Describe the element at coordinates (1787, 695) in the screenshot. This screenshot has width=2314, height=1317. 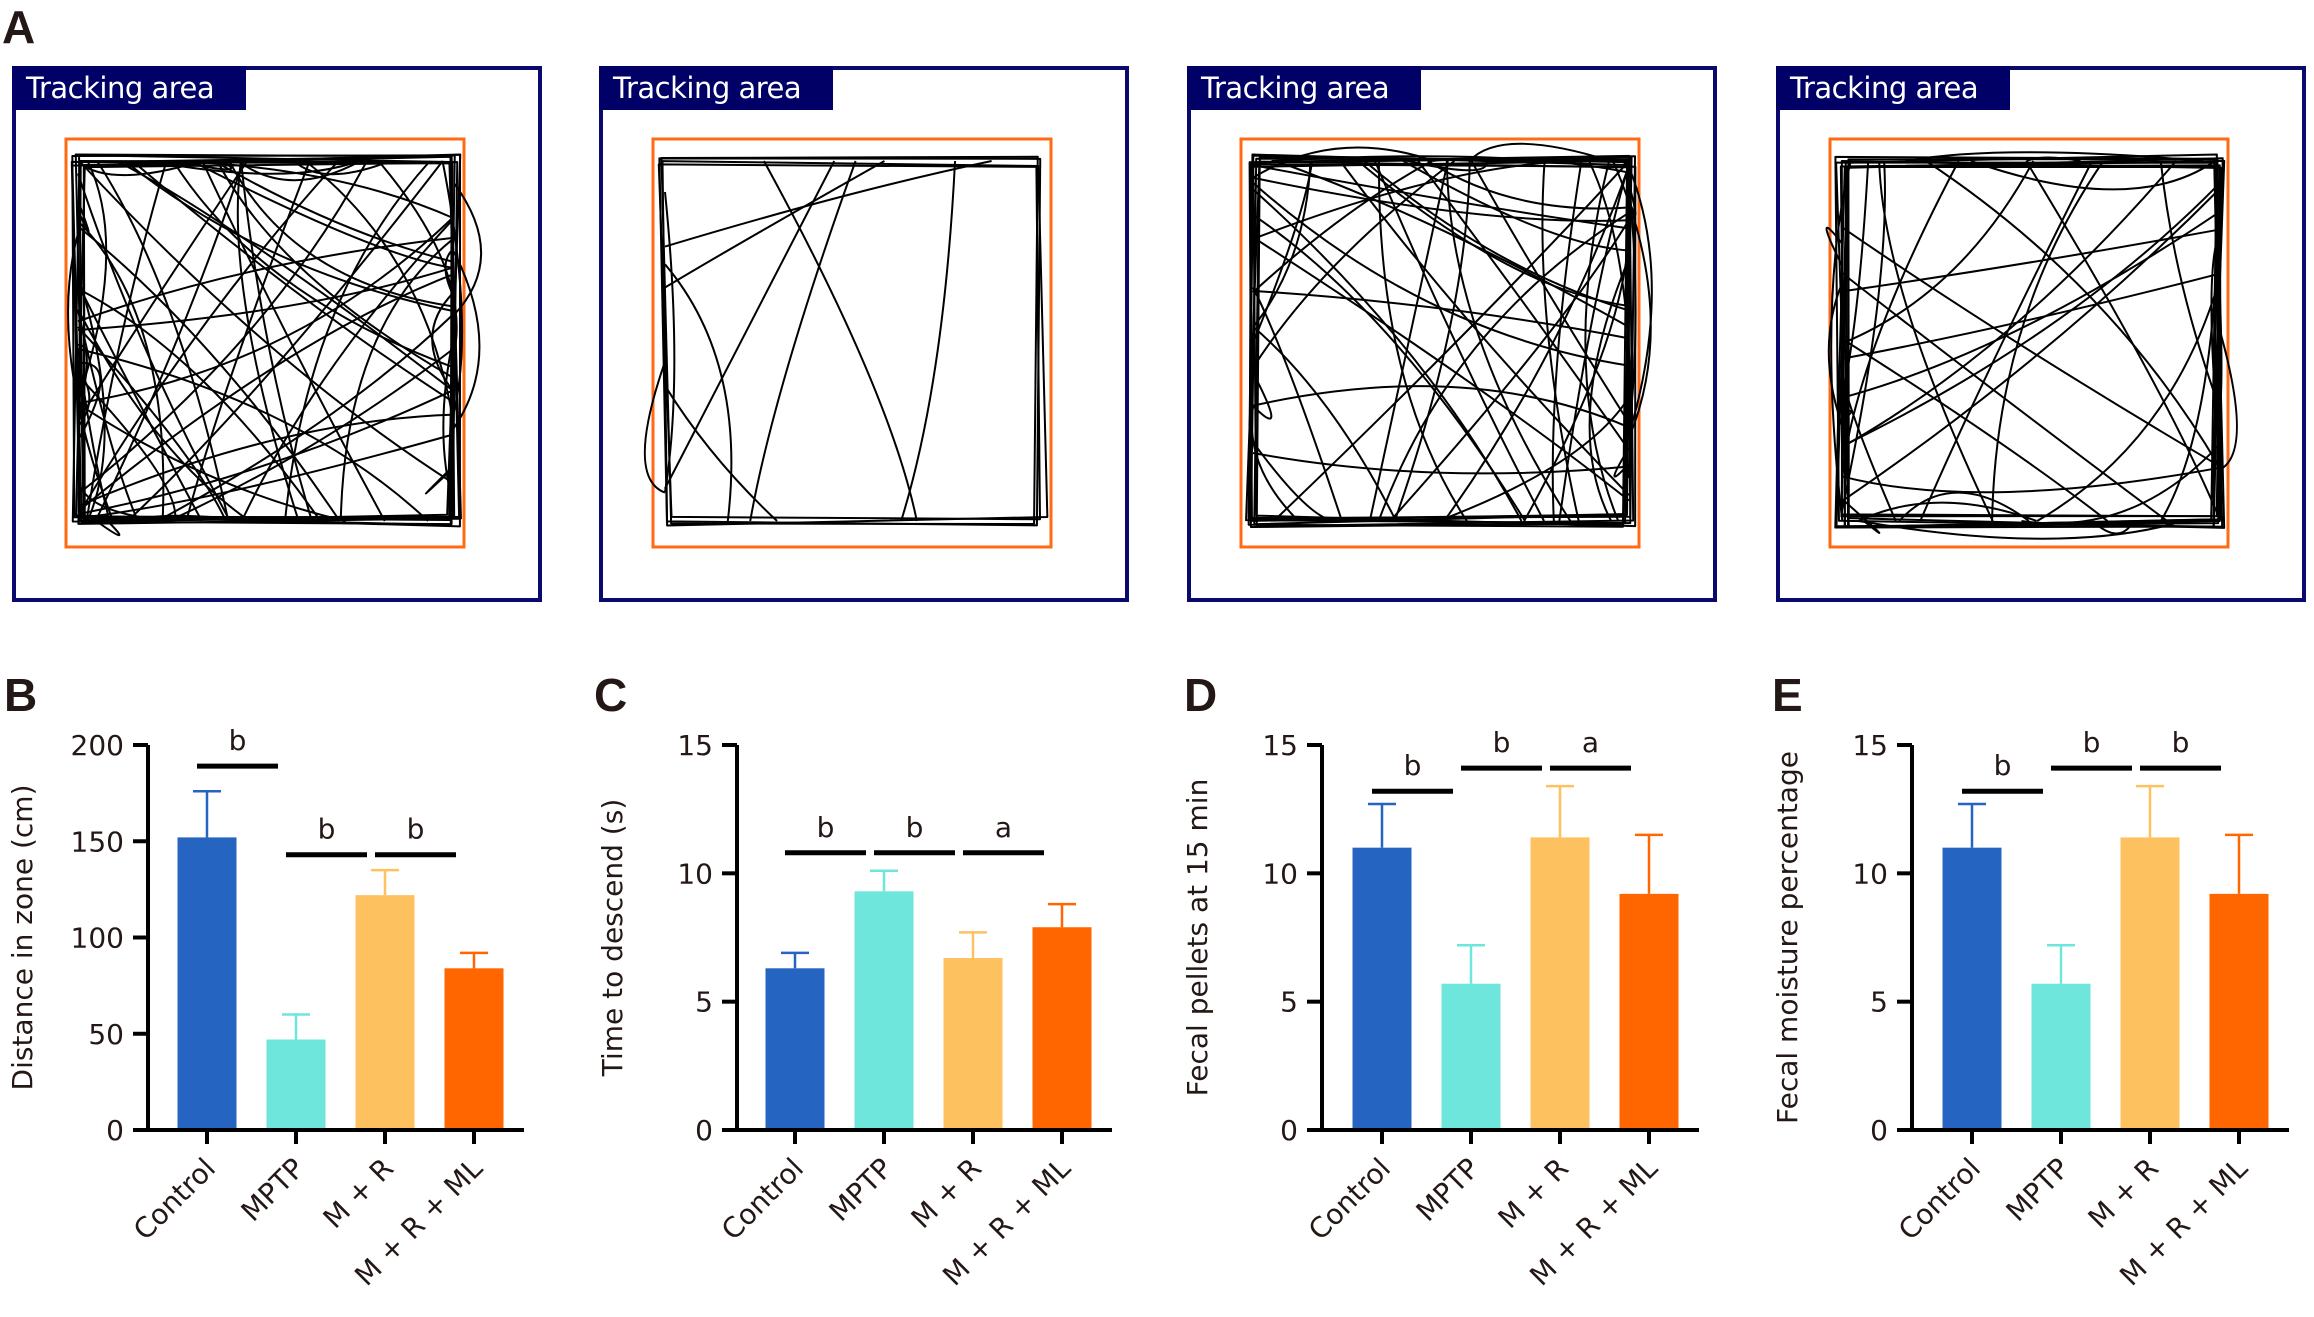
I see `panel-letter-e: E` at that location.